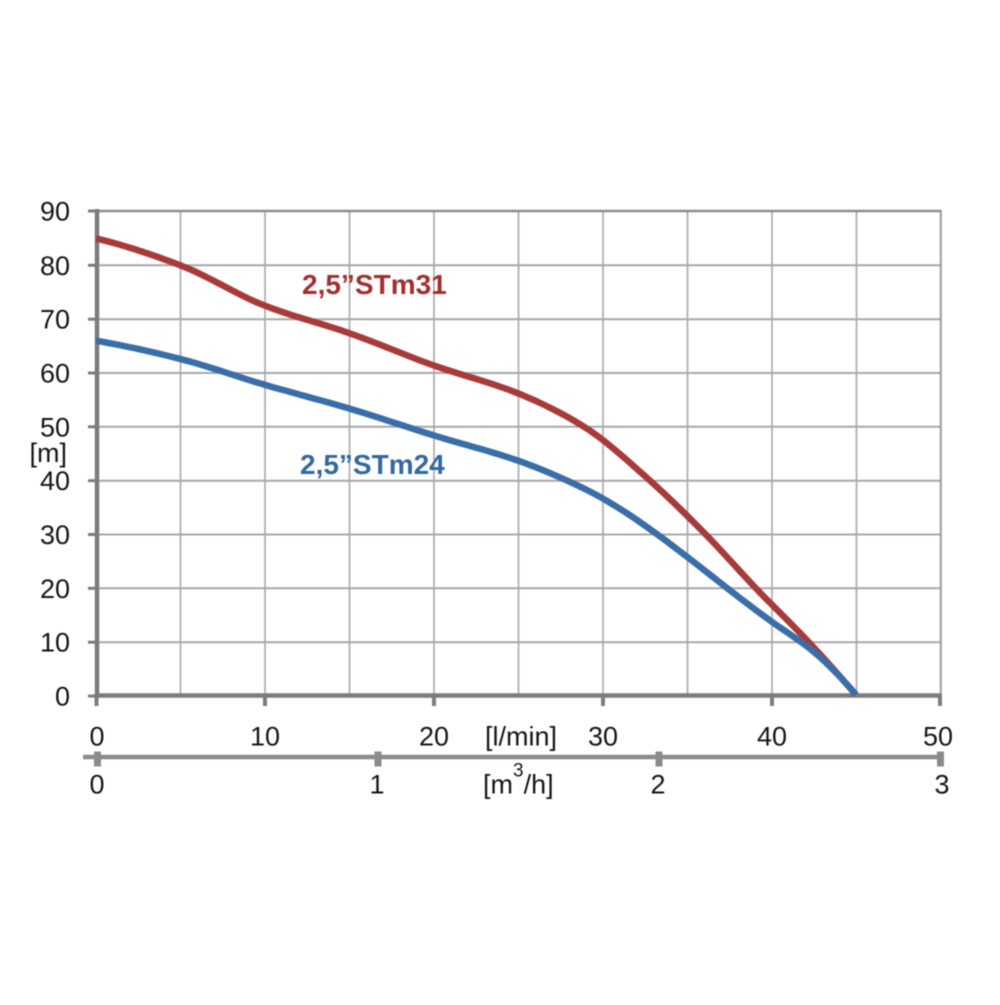 Image resolution: width=1000 pixels, height=1005 pixels. What do you see at coordinates (55, 320) in the screenshot?
I see `svg-text: 70` at bounding box center [55, 320].